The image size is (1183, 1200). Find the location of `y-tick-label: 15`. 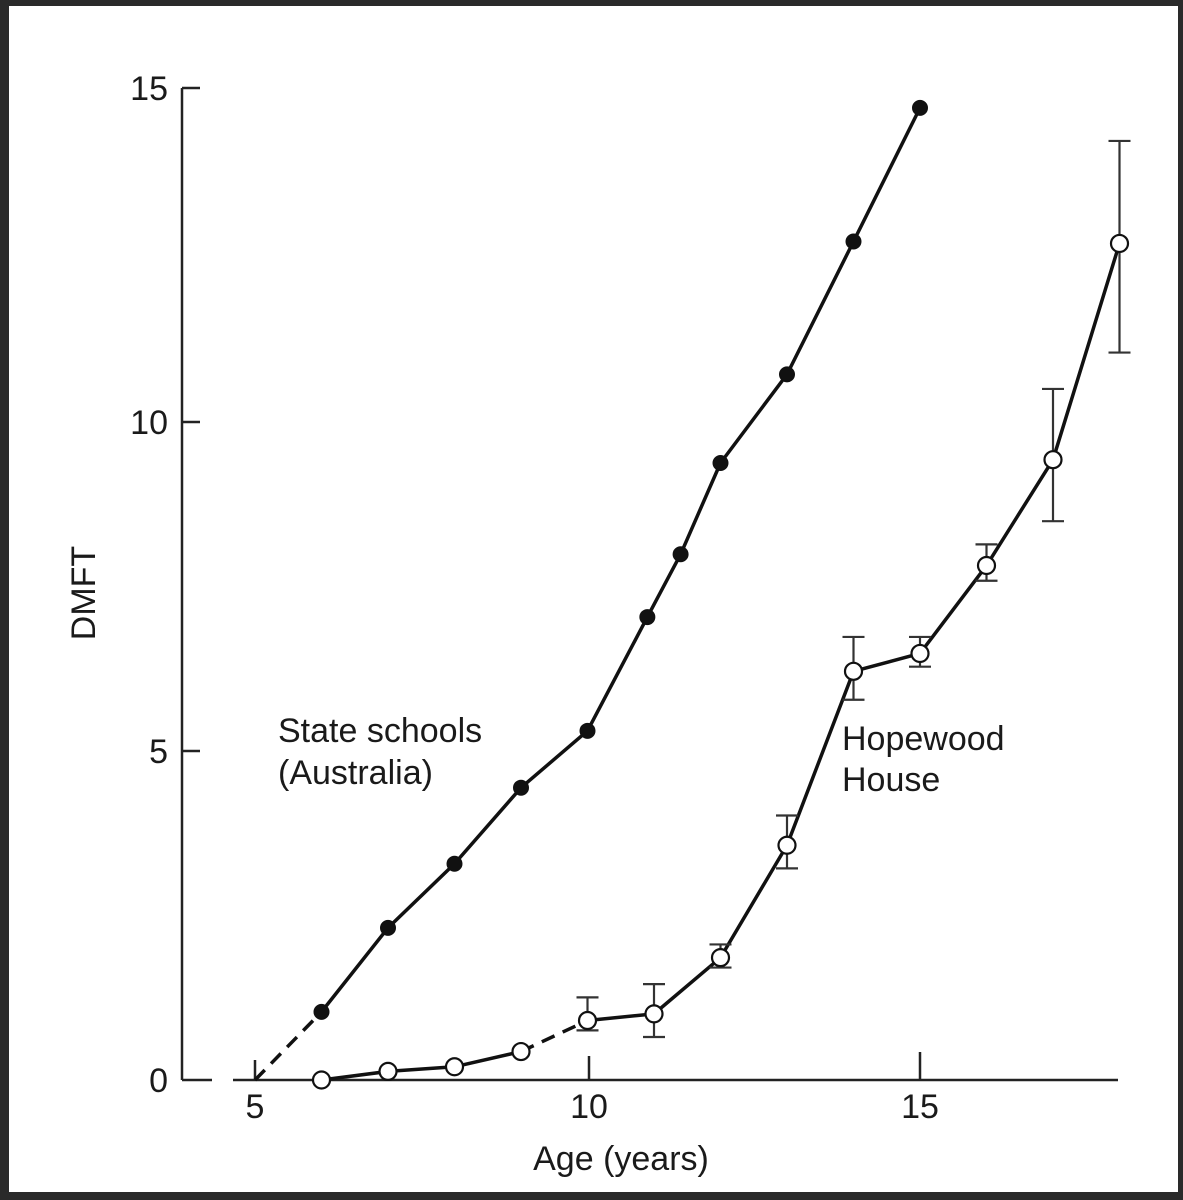

y-tick-label: 15 is located at coordinates (149, 89).